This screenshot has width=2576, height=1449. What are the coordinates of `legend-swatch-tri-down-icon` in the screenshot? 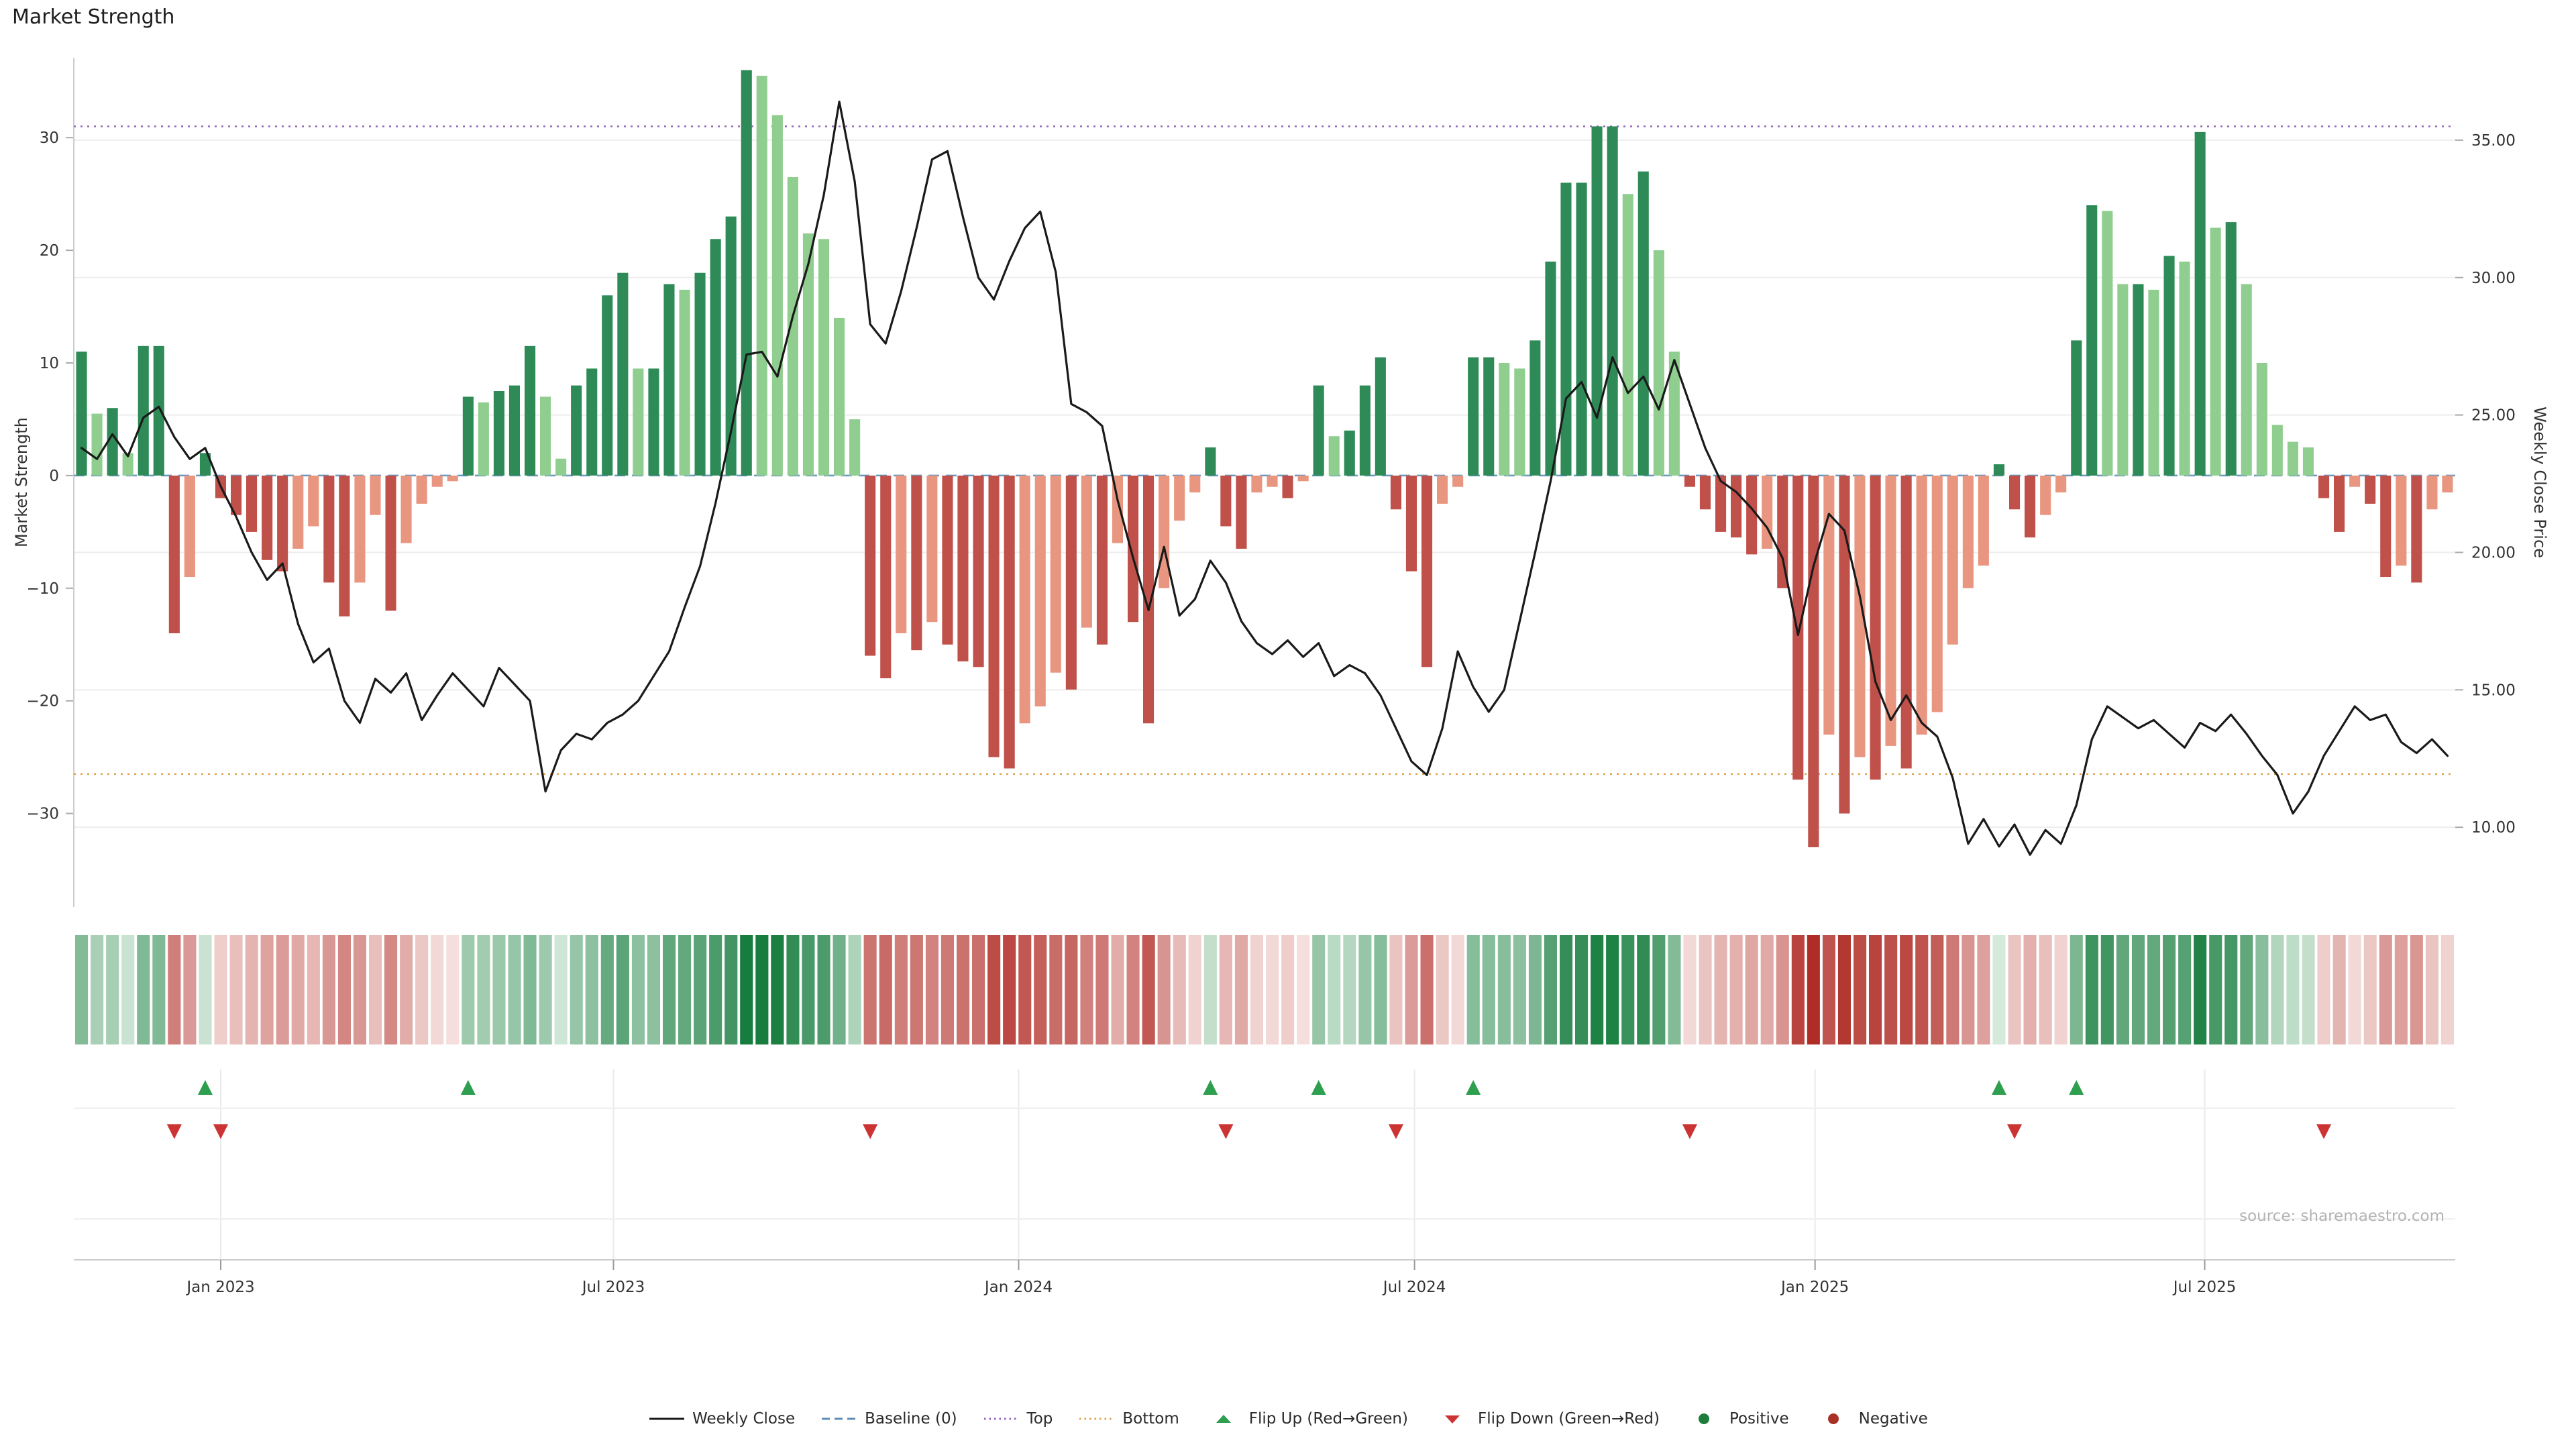 It's located at (1452, 1419).